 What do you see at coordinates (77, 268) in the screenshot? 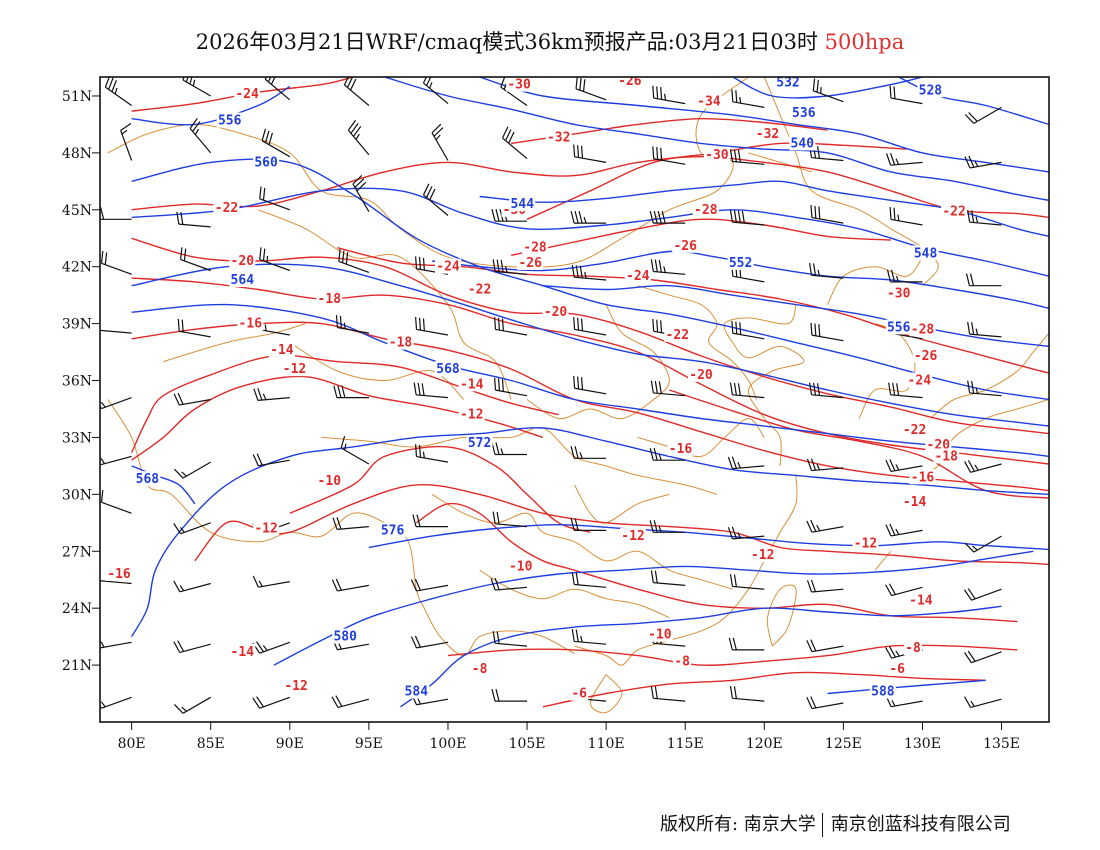
I see `lat-tick-label: 42N` at bounding box center [77, 268].